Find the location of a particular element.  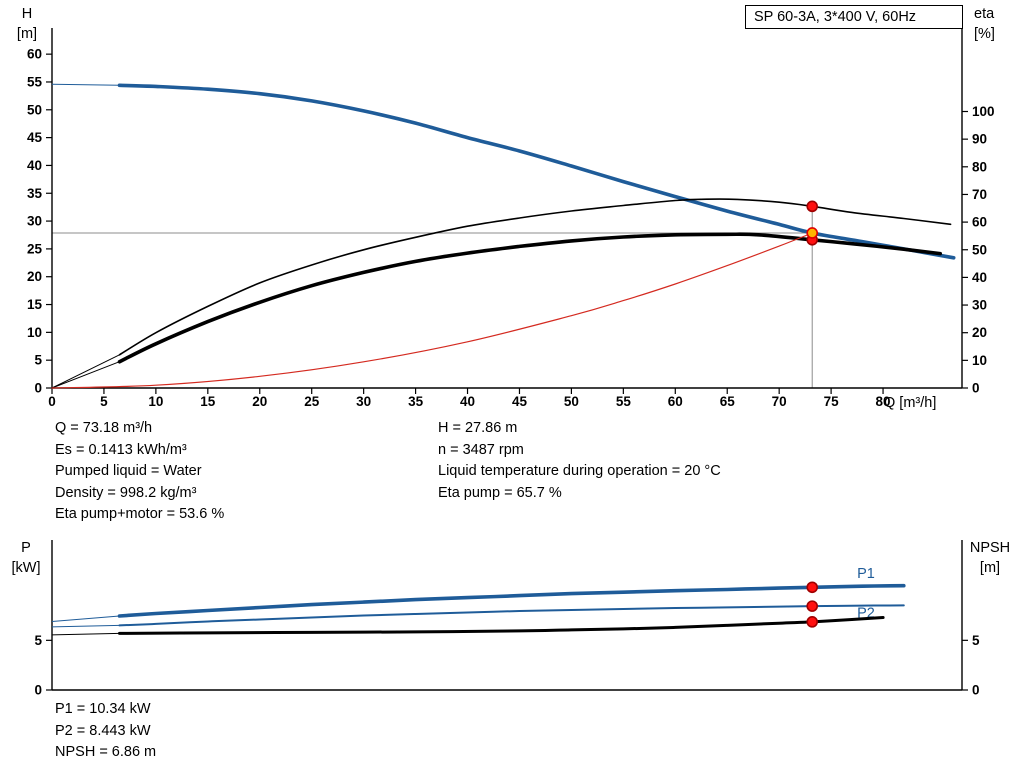

lead-line-p1 is located at coordinates (85, 618).